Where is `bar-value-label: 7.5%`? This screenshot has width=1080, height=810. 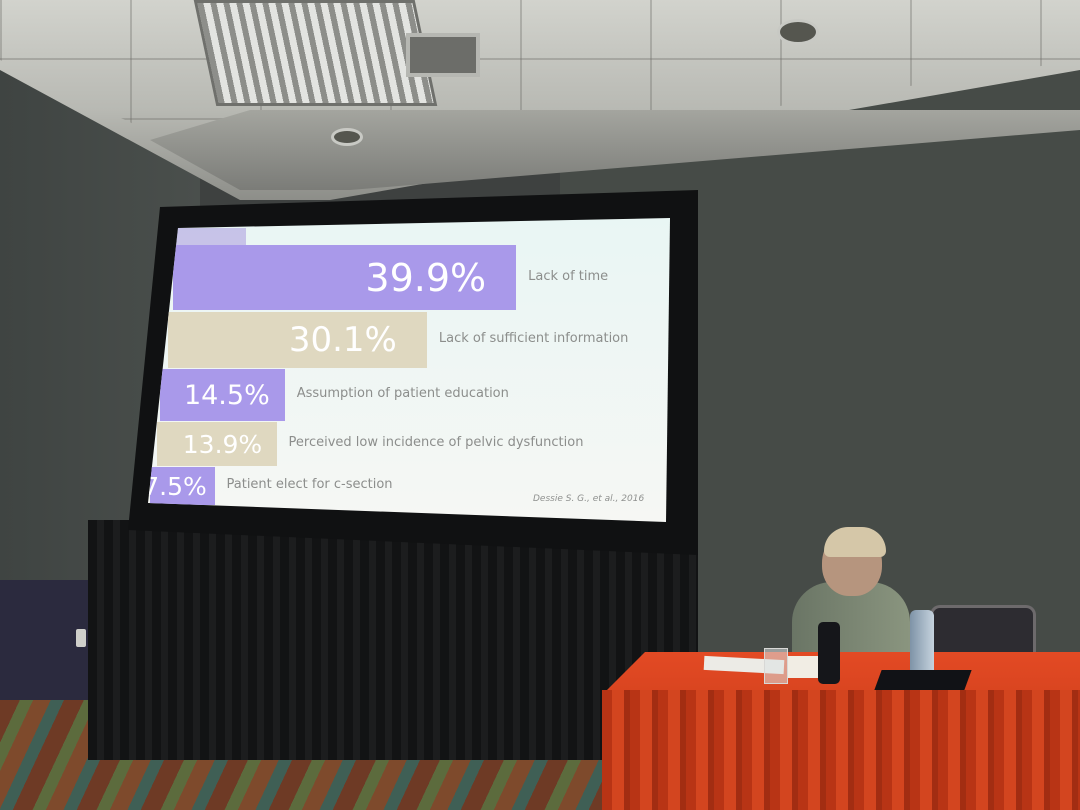 bar-value-label: 7.5% is located at coordinates (177, 486).